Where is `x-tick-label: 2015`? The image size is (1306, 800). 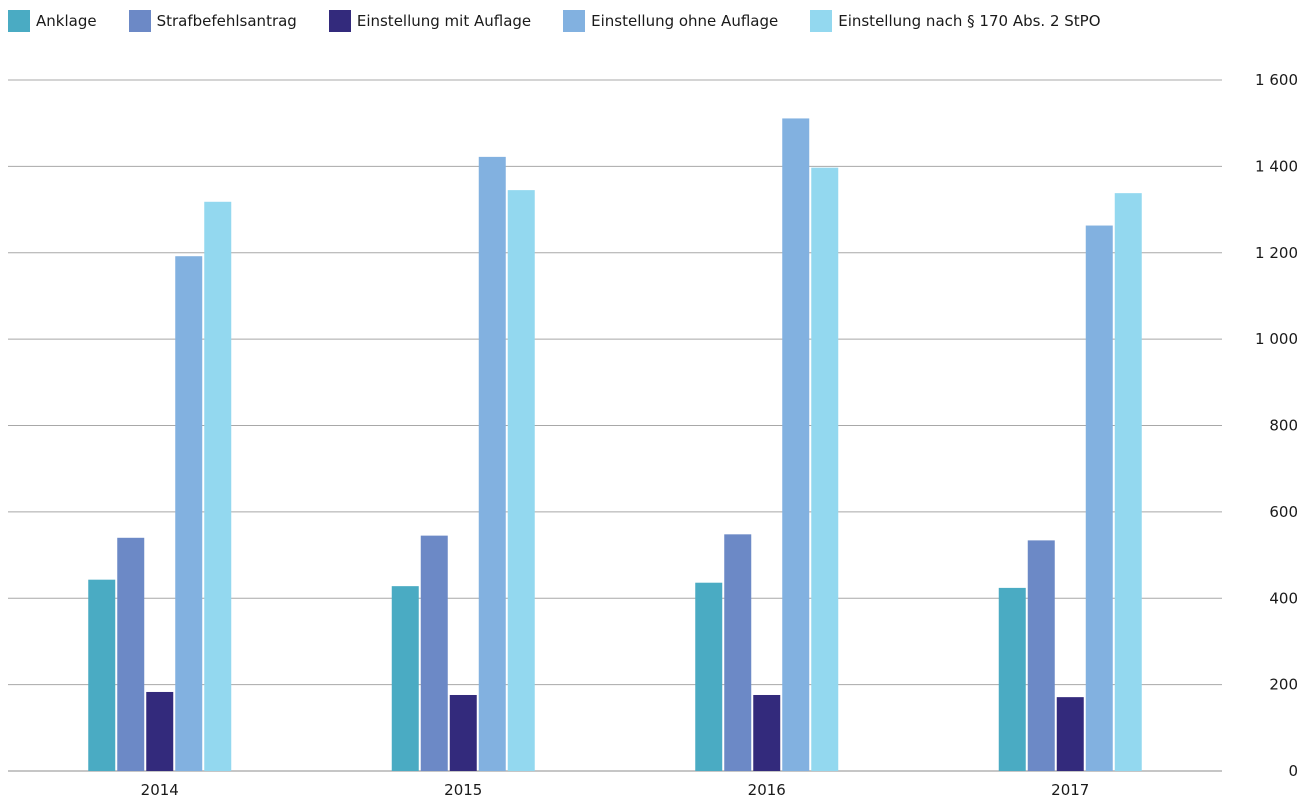 x-tick-label: 2015 is located at coordinates (463, 790).